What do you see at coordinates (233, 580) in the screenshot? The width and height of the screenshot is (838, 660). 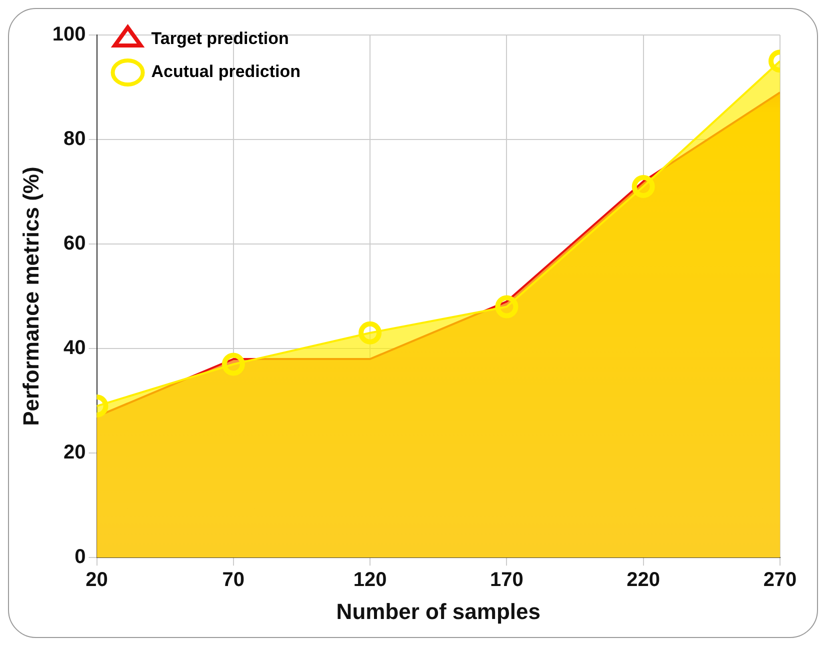 I see `x-tick-label: 70` at bounding box center [233, 580].